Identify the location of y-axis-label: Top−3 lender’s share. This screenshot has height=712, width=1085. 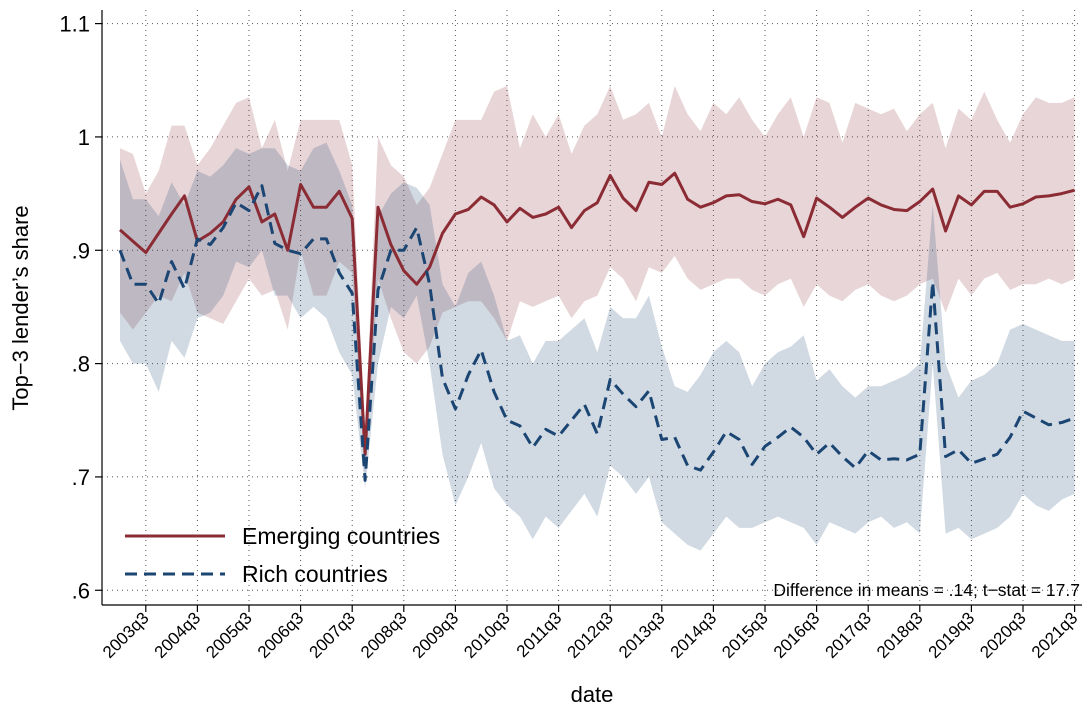
(20, 307).